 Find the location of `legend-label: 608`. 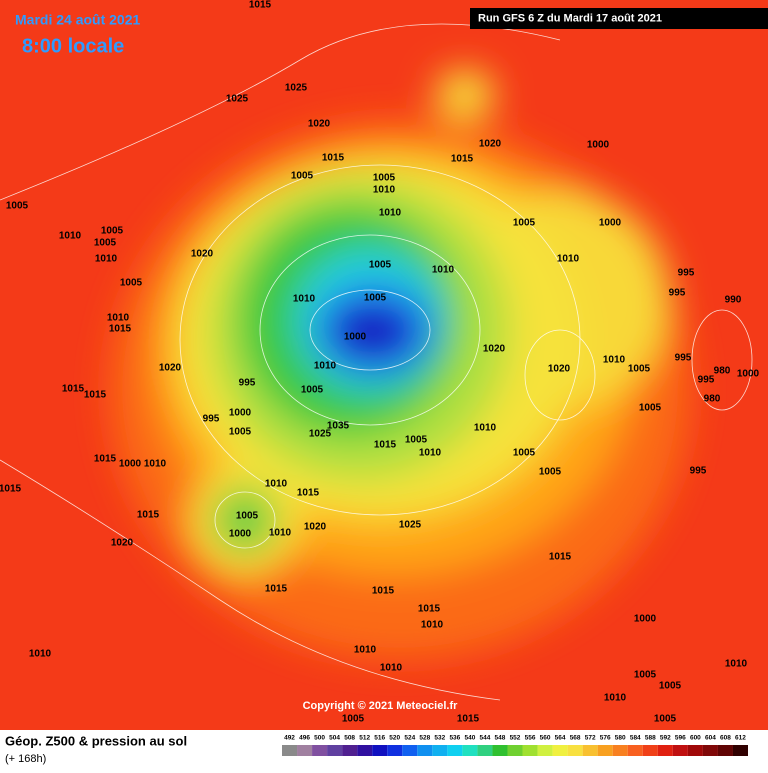

legend-label: 608 is located at coordinates (725, 738).